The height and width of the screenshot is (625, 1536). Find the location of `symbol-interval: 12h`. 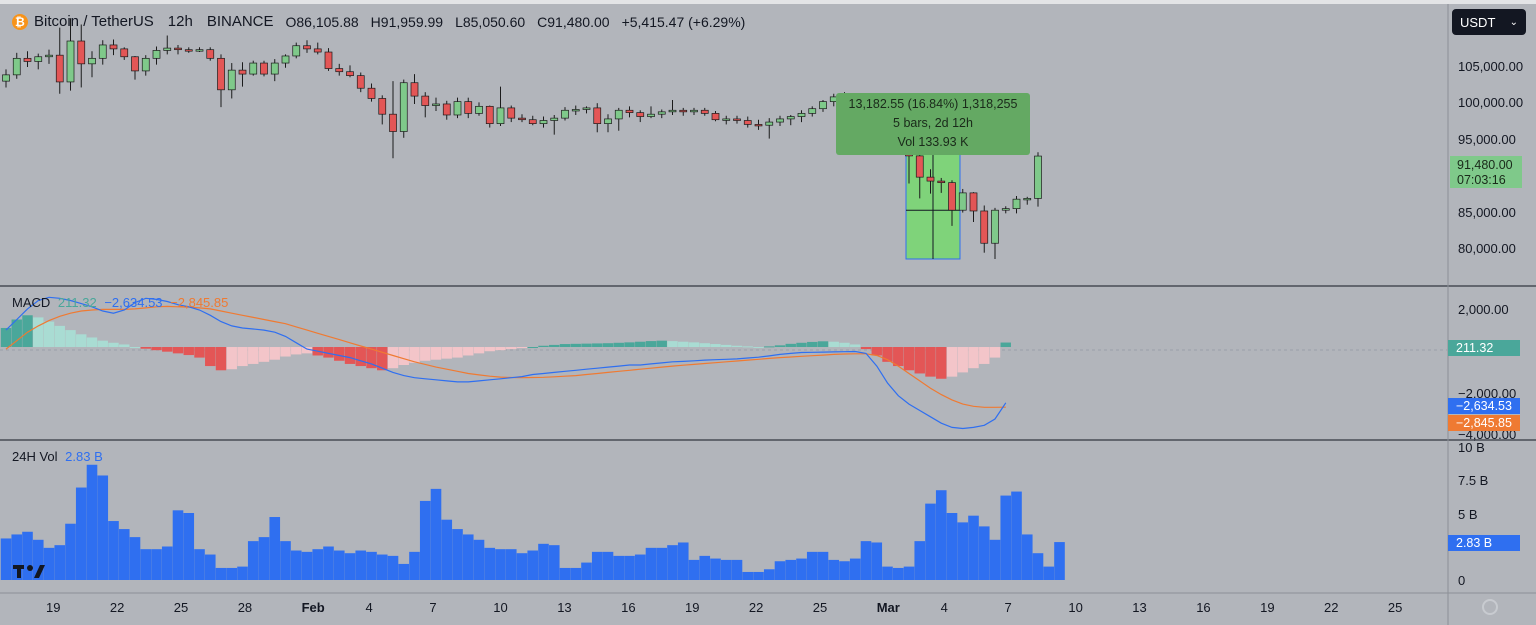

symbol-interval: 12h is located at coordinates (180, 21).